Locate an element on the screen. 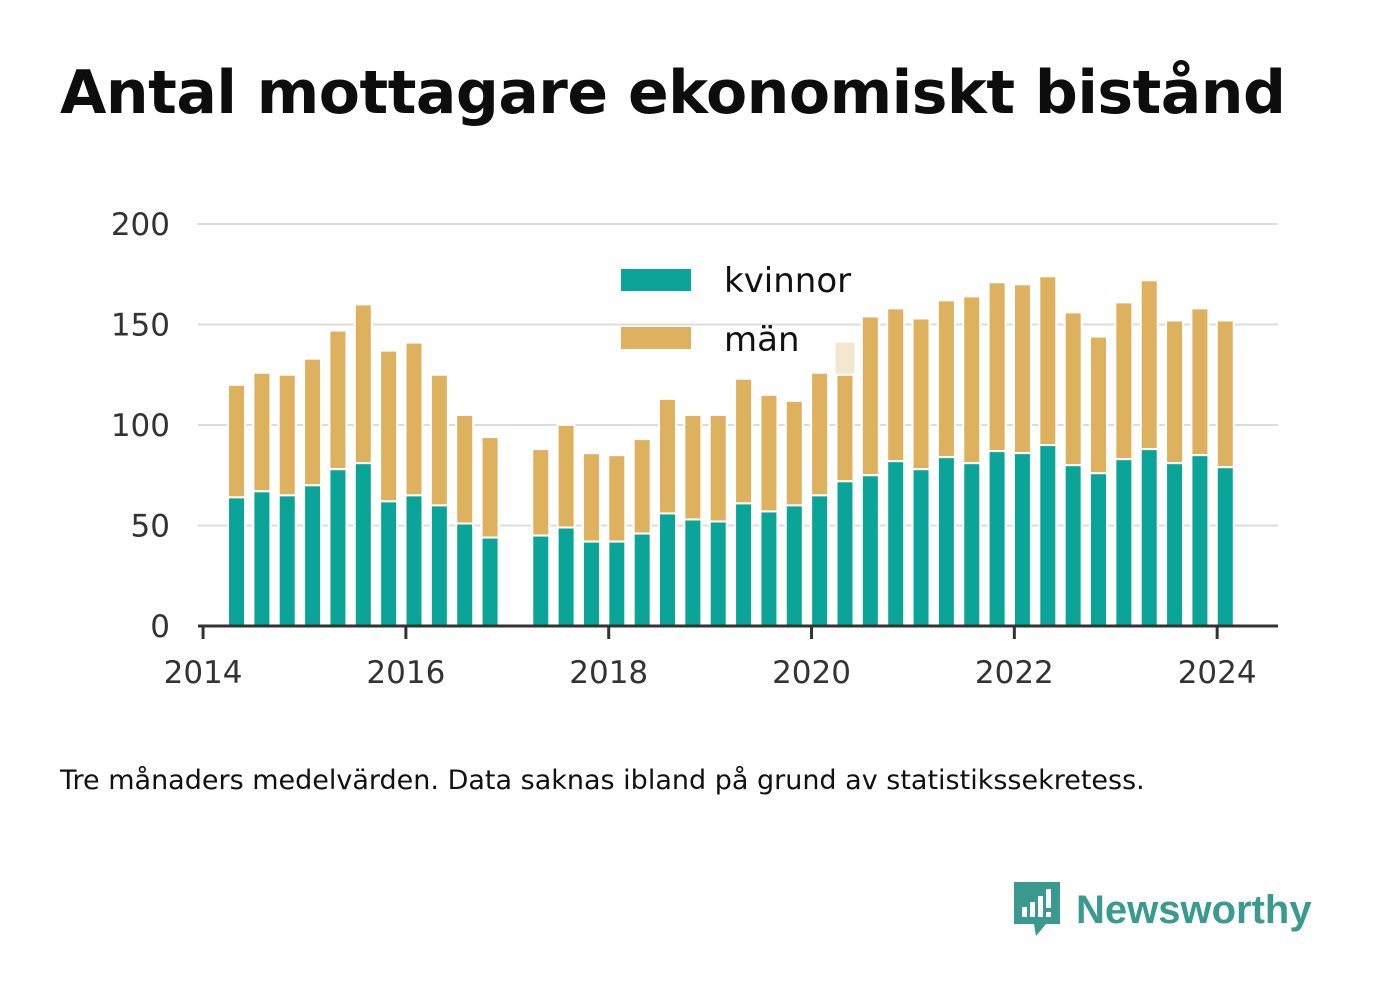 The width and height of the screenshot is (1382, 999). legend-swatch-kvinnor is located at coordinates (656, 280).